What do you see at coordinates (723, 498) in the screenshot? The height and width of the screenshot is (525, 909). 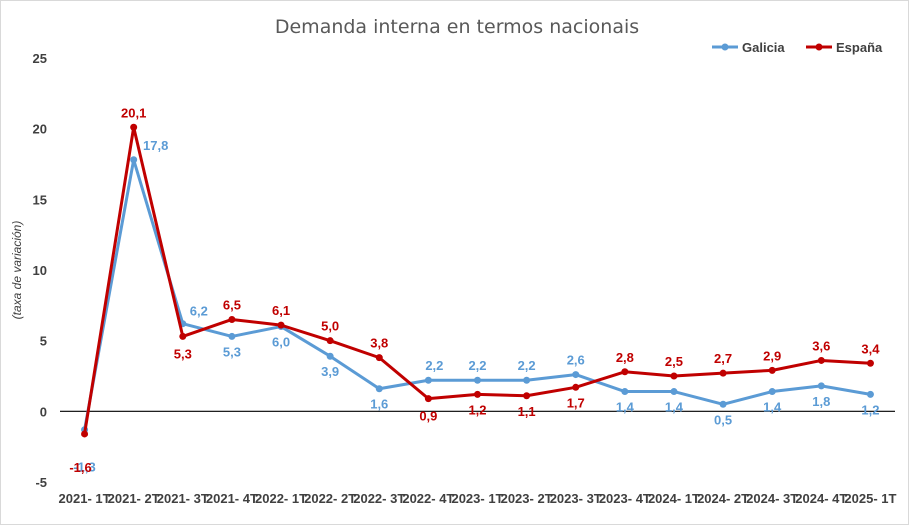 I see `x-tick-label: 2024- 2T` at bounding box center [723, 498].